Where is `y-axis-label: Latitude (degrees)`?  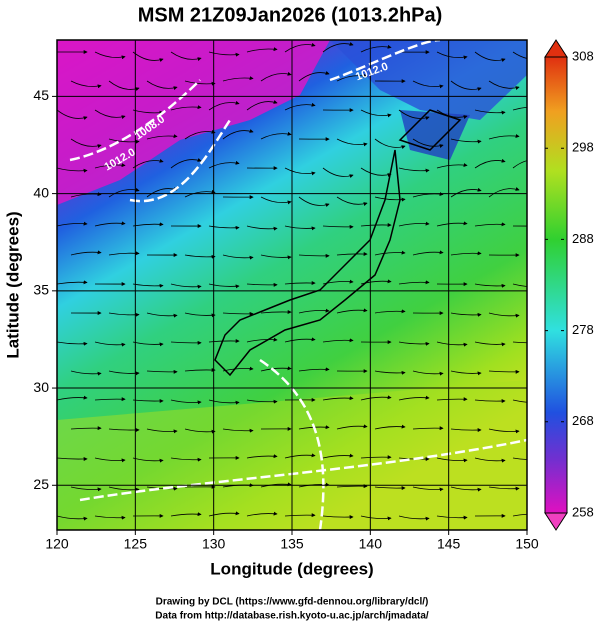
y-axis-label: Latitude (degrees) is located at coordinates (12, 284).